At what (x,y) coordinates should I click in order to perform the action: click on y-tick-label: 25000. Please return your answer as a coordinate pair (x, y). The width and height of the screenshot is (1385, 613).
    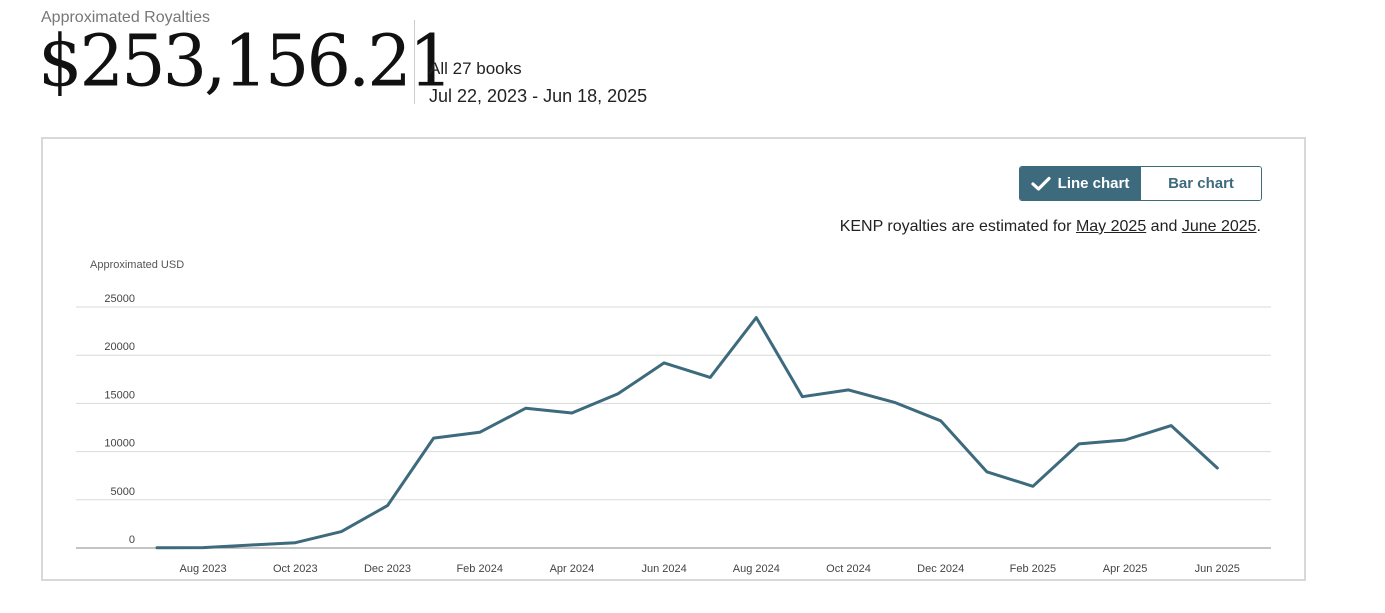
    Looking at the image, I should click on (119, 299).